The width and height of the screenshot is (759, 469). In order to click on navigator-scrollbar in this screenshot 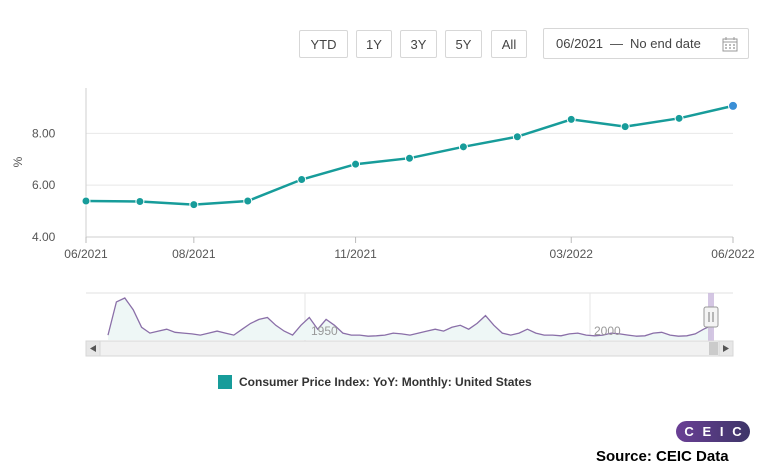, I will do `click(409, 348)`.